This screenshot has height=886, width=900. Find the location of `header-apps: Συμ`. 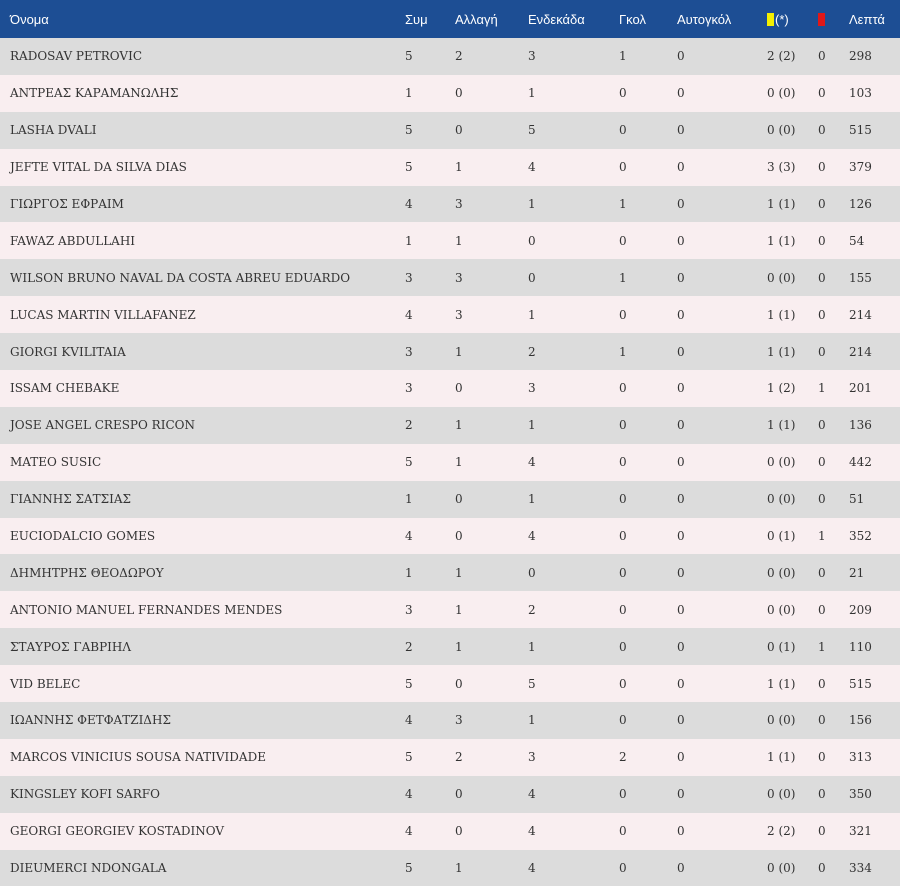

header-apps: Συμ is located at coordinates (416, 19).